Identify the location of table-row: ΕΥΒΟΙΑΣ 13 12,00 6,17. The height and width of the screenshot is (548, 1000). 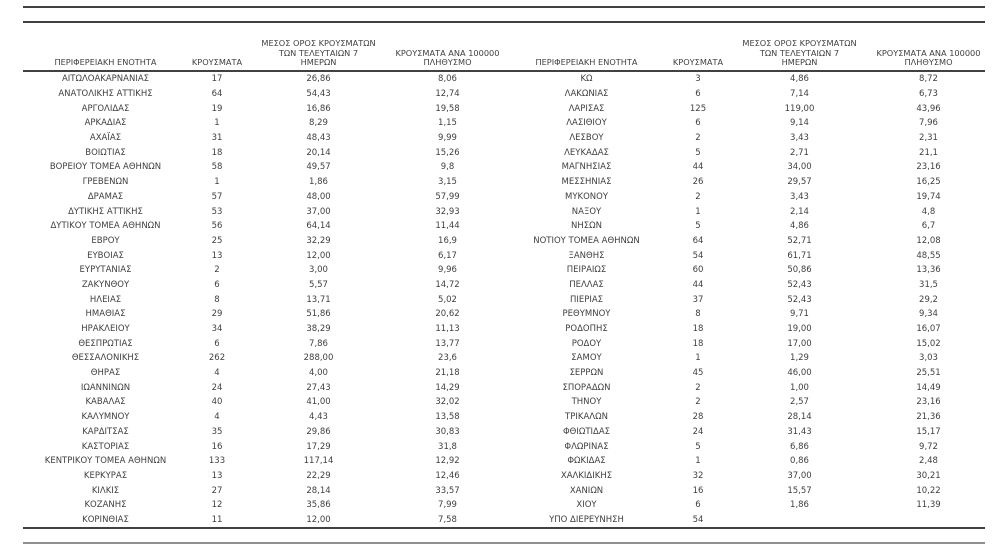
(263, 255).